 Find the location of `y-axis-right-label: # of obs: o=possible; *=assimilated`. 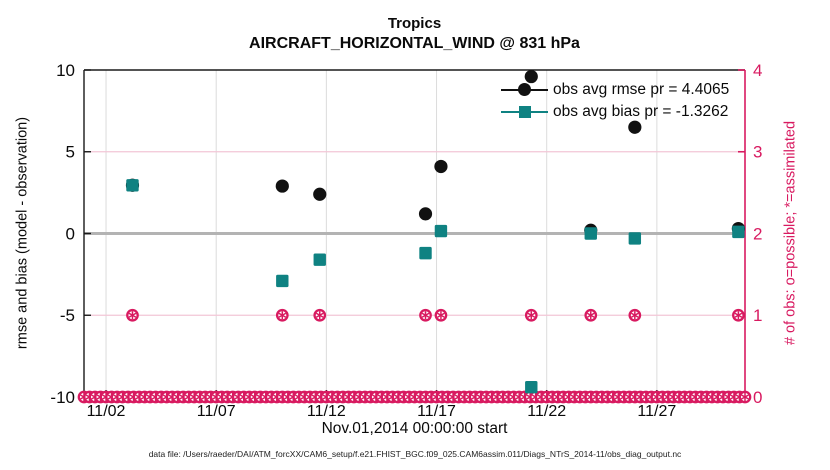

y-axis-right-label: # of obs: o=possible; *=assimilated is located at coordinates (790, 233).